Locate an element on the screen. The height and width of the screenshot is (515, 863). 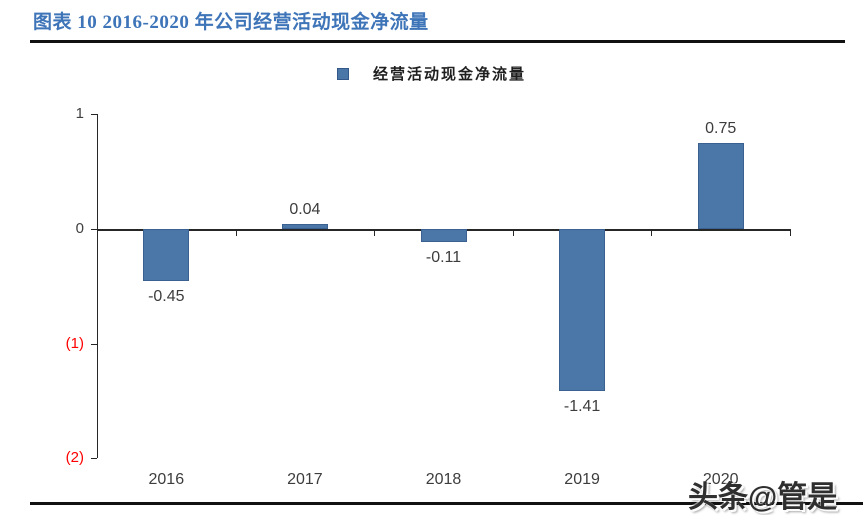
y-axis-tick-label: (1) is located at coordinates (74, 343).